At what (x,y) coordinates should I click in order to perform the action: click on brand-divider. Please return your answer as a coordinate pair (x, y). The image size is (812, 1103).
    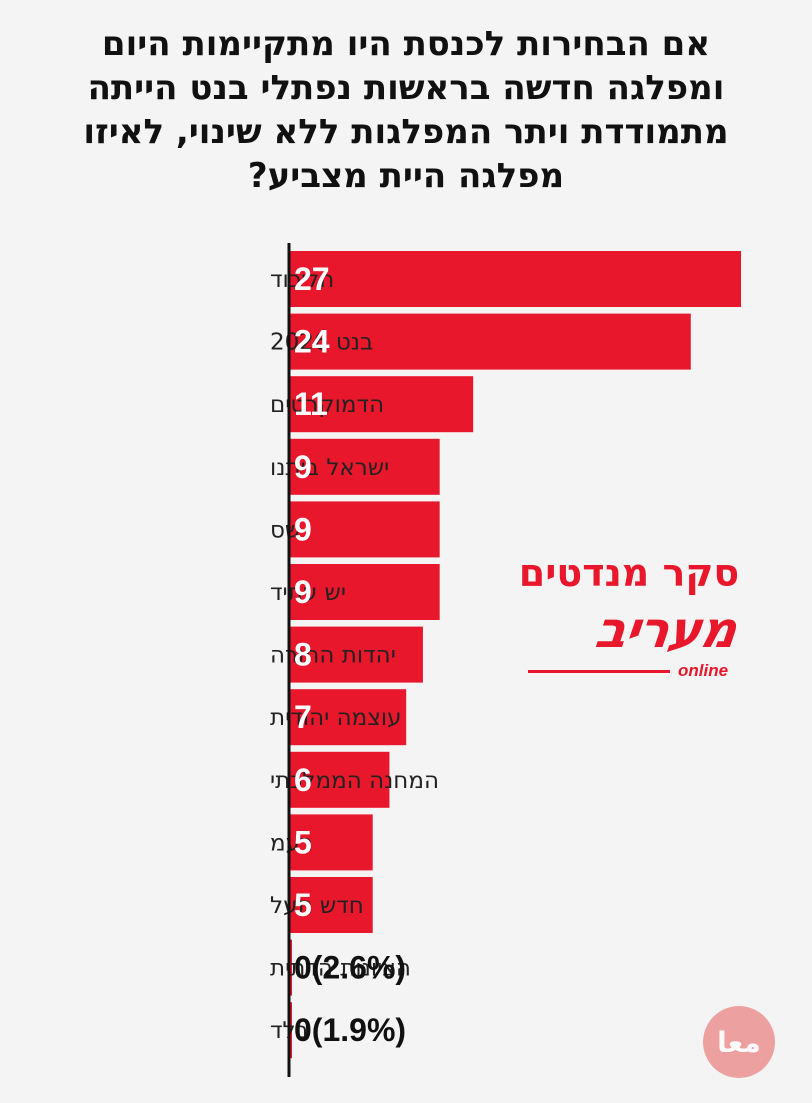
    Looking at the image, I should click on (599, 671).